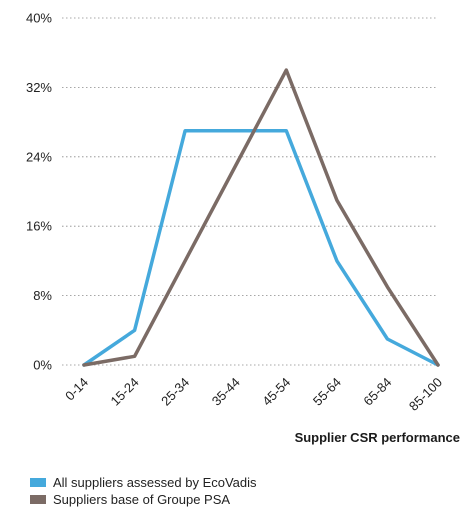 The width and height of the screenshot is (468, 508). I want to click on y-tick-label: 24%, so click(39, 156).